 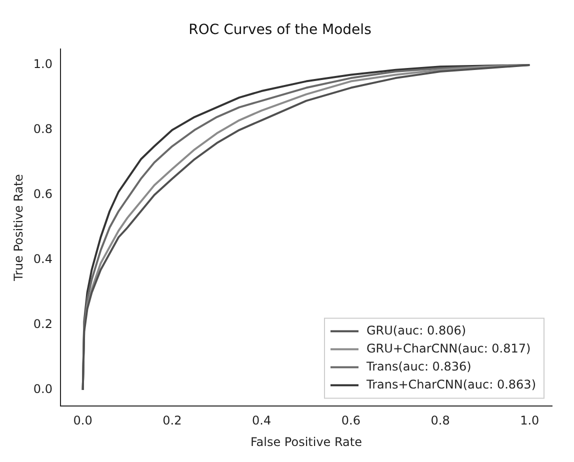 What do you see at coordinates (262, 421) in the screenshot?
I see `x-tick-label: 0.4` at bounding box center [262, 421].